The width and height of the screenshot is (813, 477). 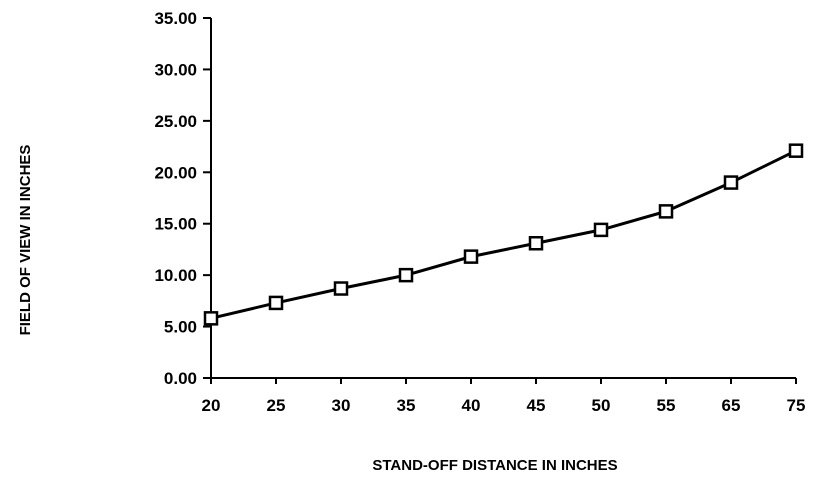 What do you see at coordinates (175, 69) in the screenshot?
I see `y-tick-label: 30.00` at bounding box center [175, 69].